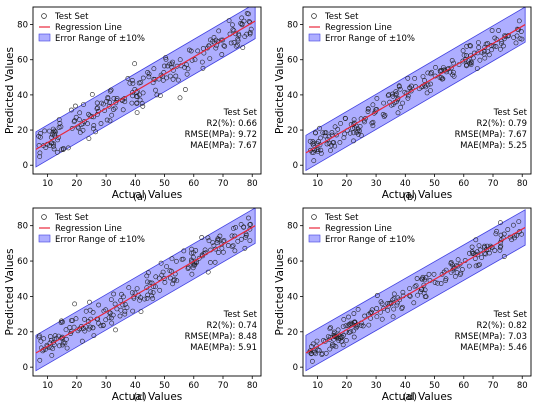  Describe the element at coordinates (25, 297) in the screenshot. I see `y-axis-ticks: 0 20 40 60 80` at that location.